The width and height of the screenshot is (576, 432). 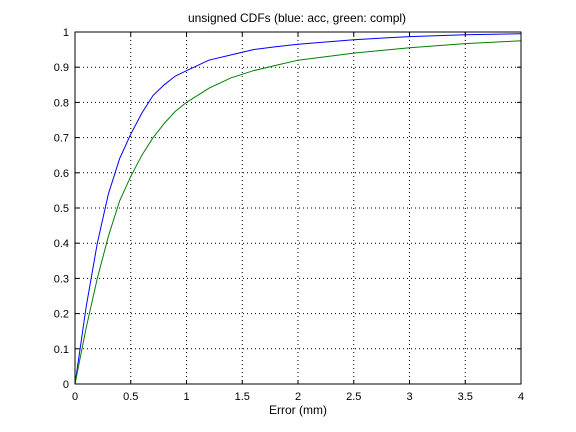 I want to click on chart-title: unsigned CDFs (blue: acc, green: compl), so click(x=297, y=18).